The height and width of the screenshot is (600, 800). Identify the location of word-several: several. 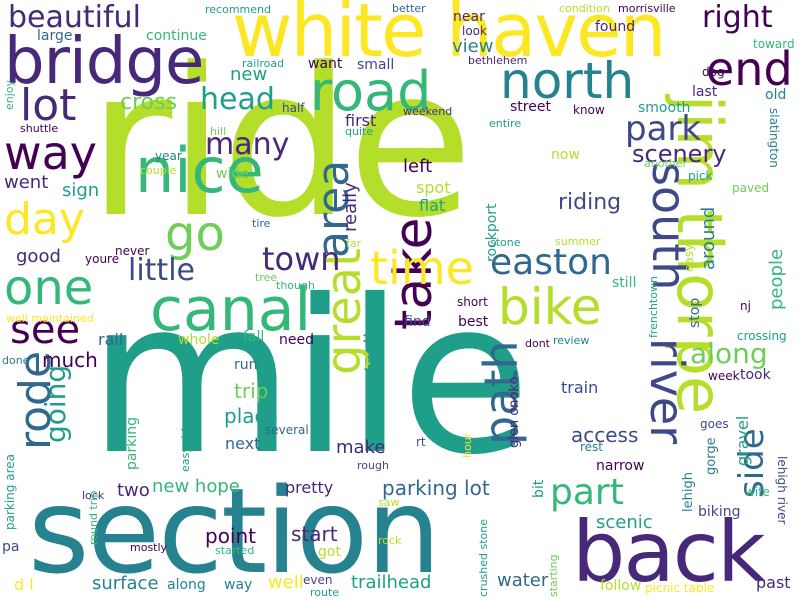
(287, 430).